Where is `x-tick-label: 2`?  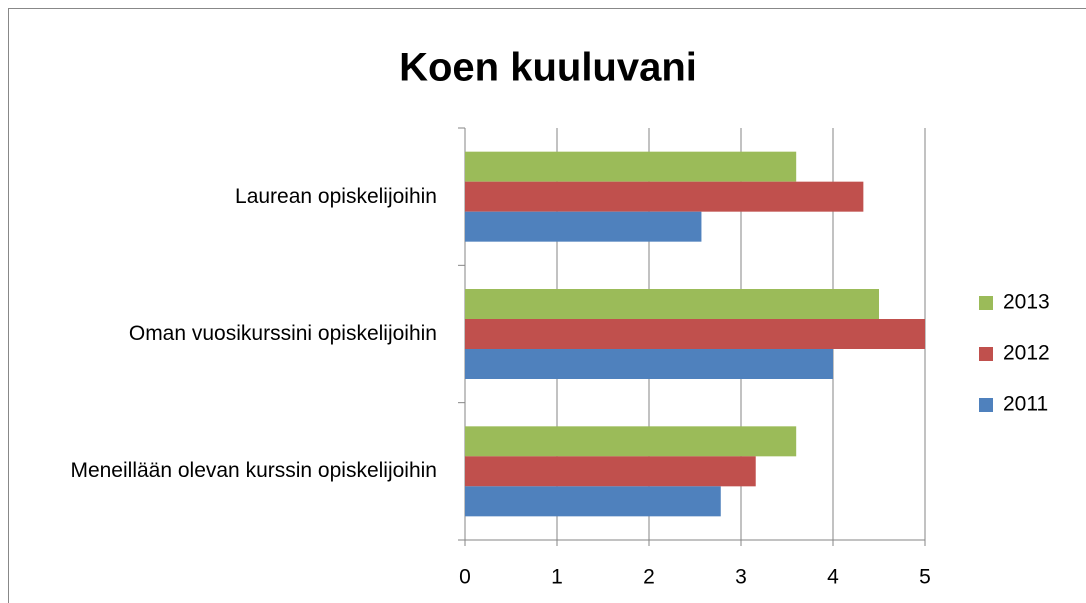 x-tick-label: 2 is located at coordinates (649, 577).